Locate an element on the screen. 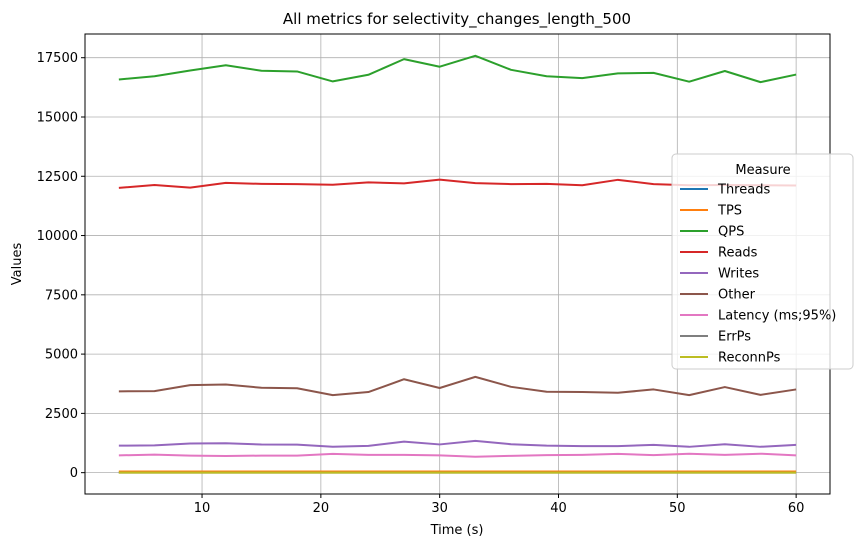 This screenshot has height=547, width=868. y-tick-label: 10000 is located at coordinates (57, 236).